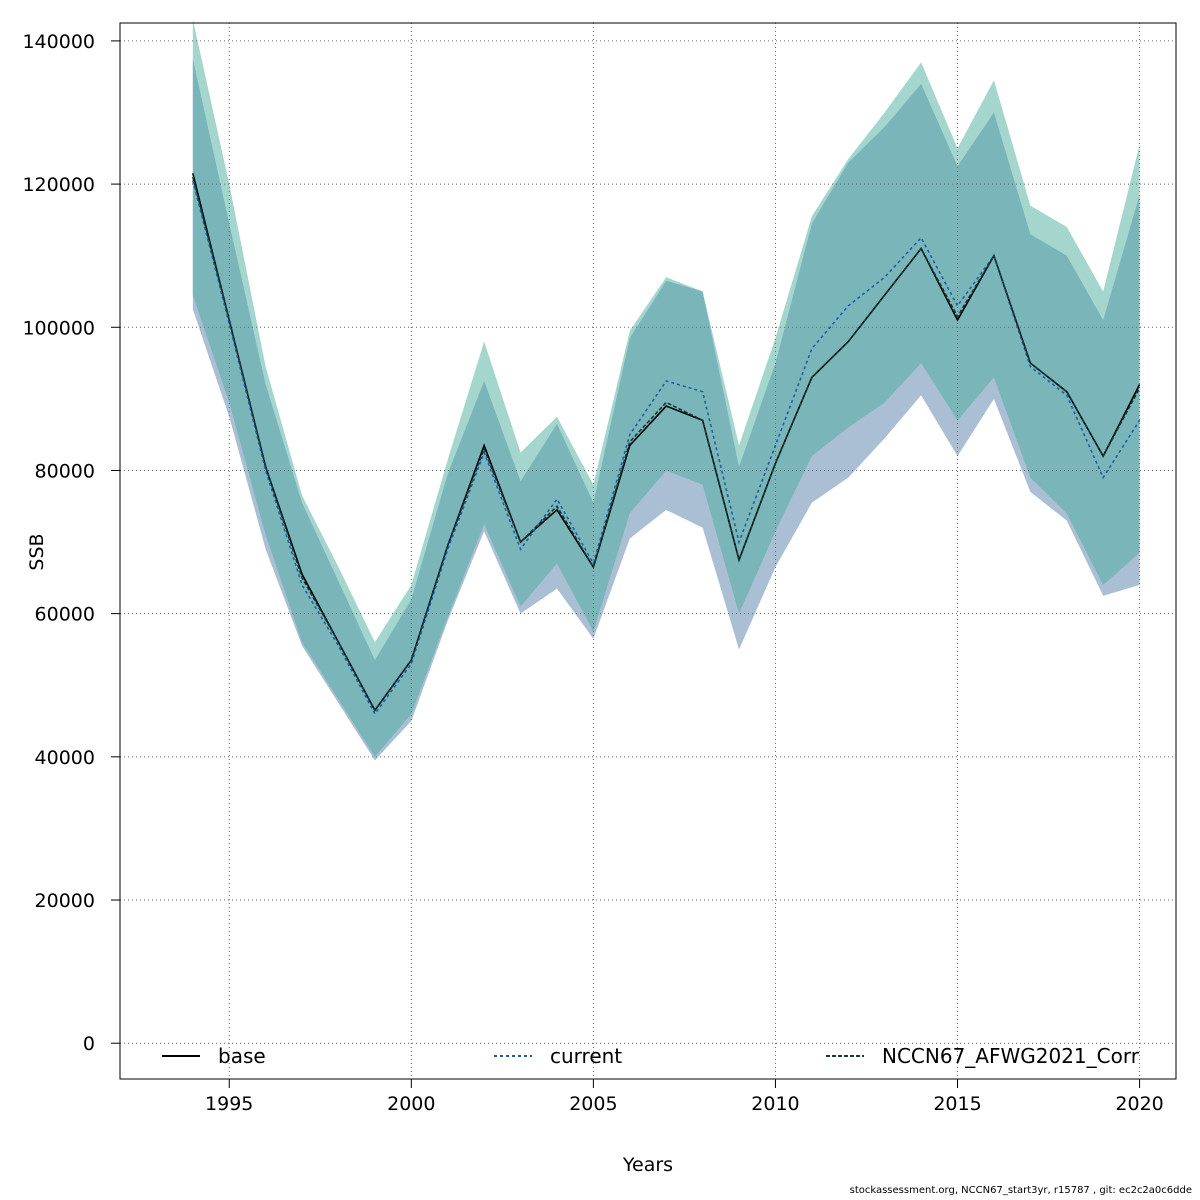 The width and height of the screenshot is (1200, 1200). Describe the element at coordinates (65, 471) in the screenshot. I see `y-tick-label: 80000` at that location.